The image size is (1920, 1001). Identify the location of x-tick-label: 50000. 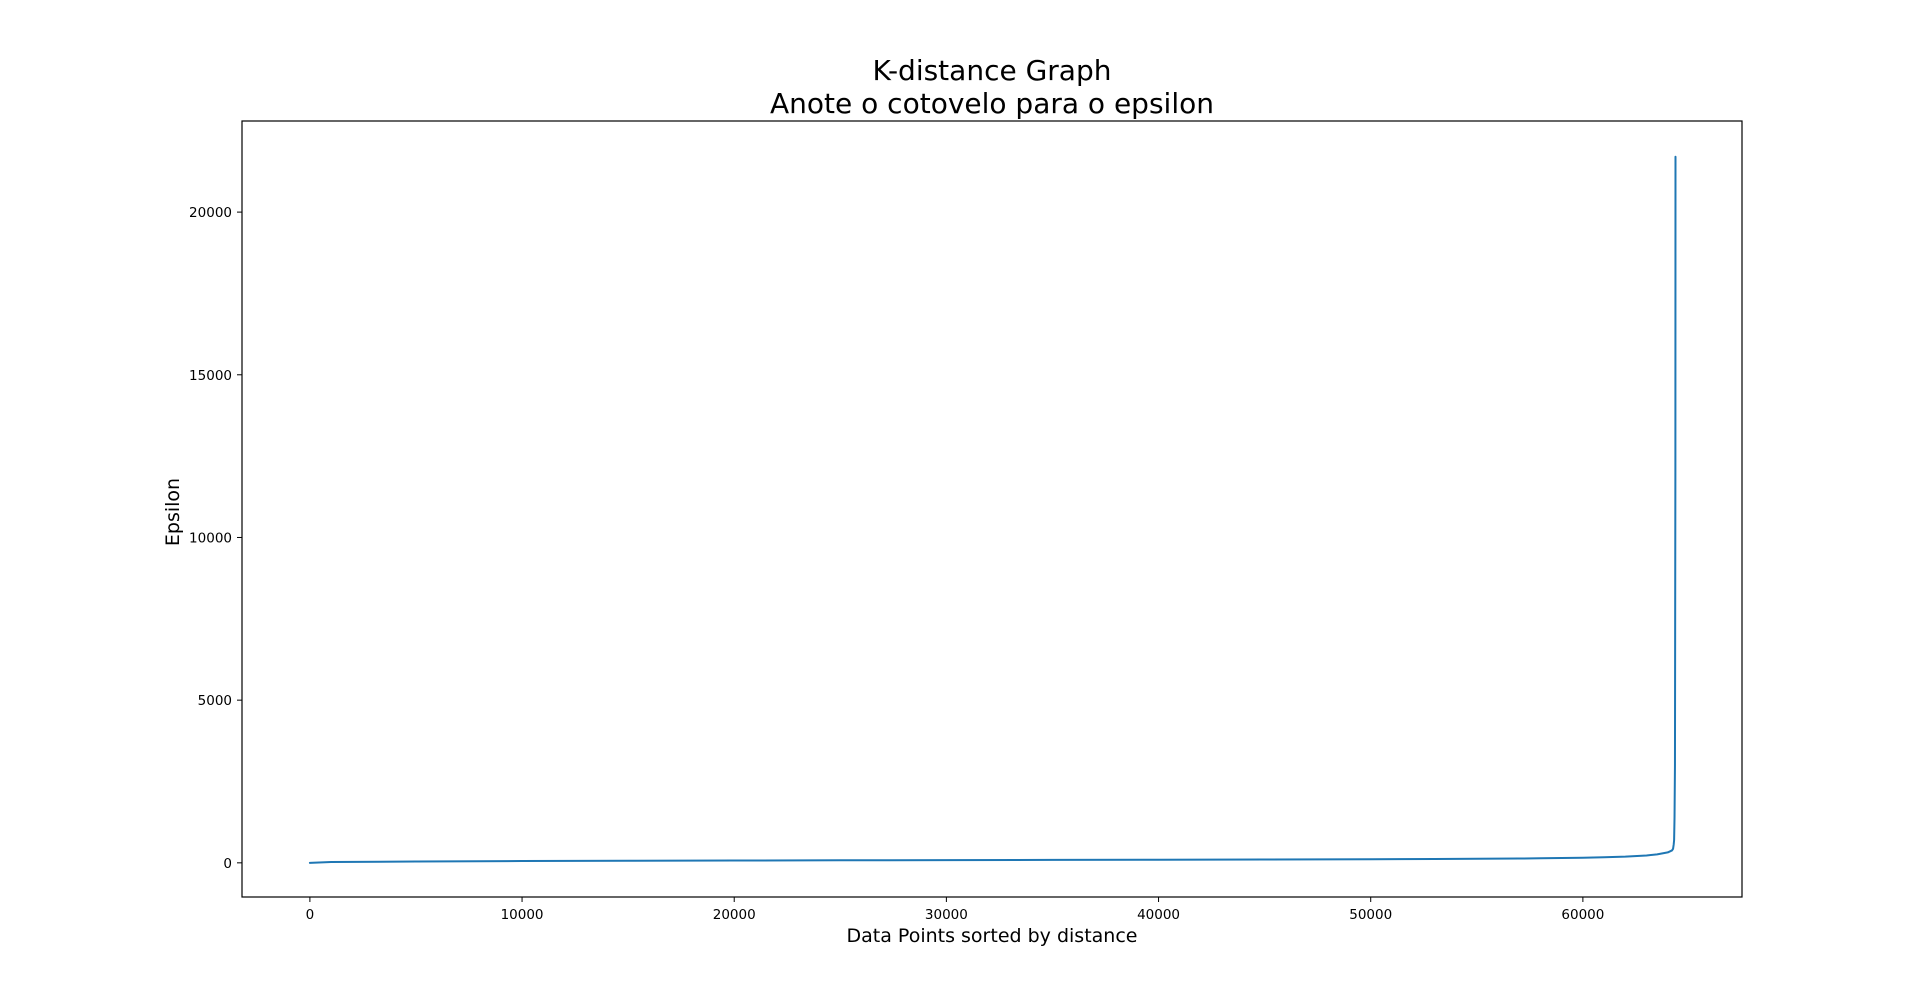
(1370, 915).